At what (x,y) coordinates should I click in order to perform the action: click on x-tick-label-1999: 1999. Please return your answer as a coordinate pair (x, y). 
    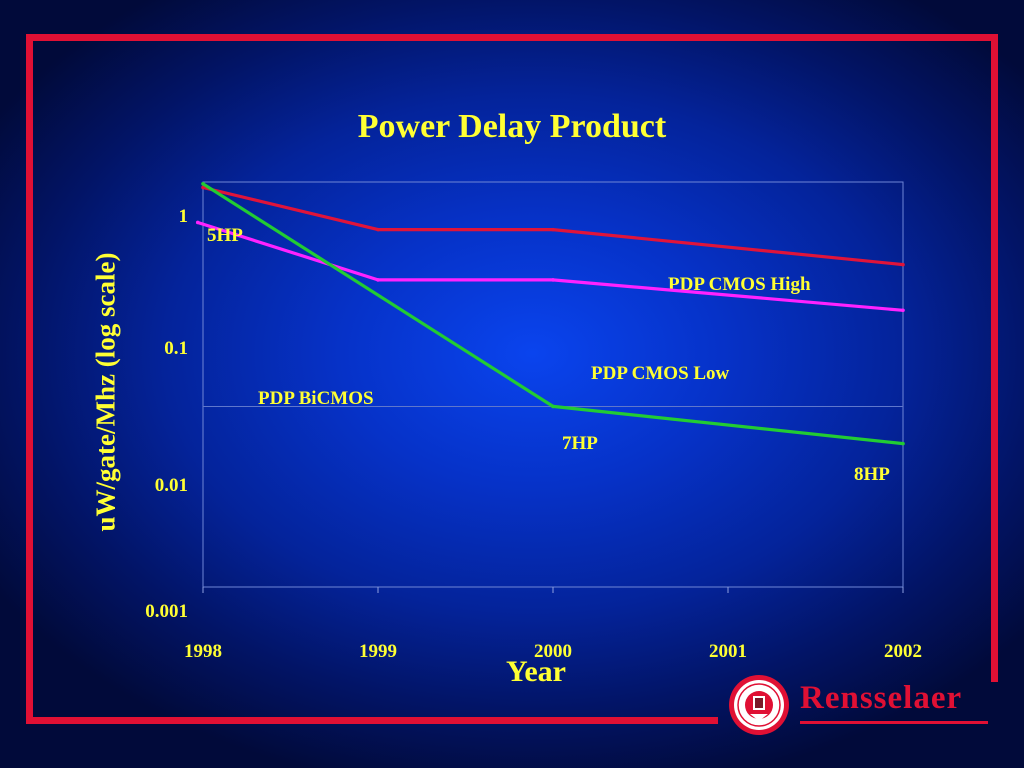
    Looking at the image, I should click on (378, 651).